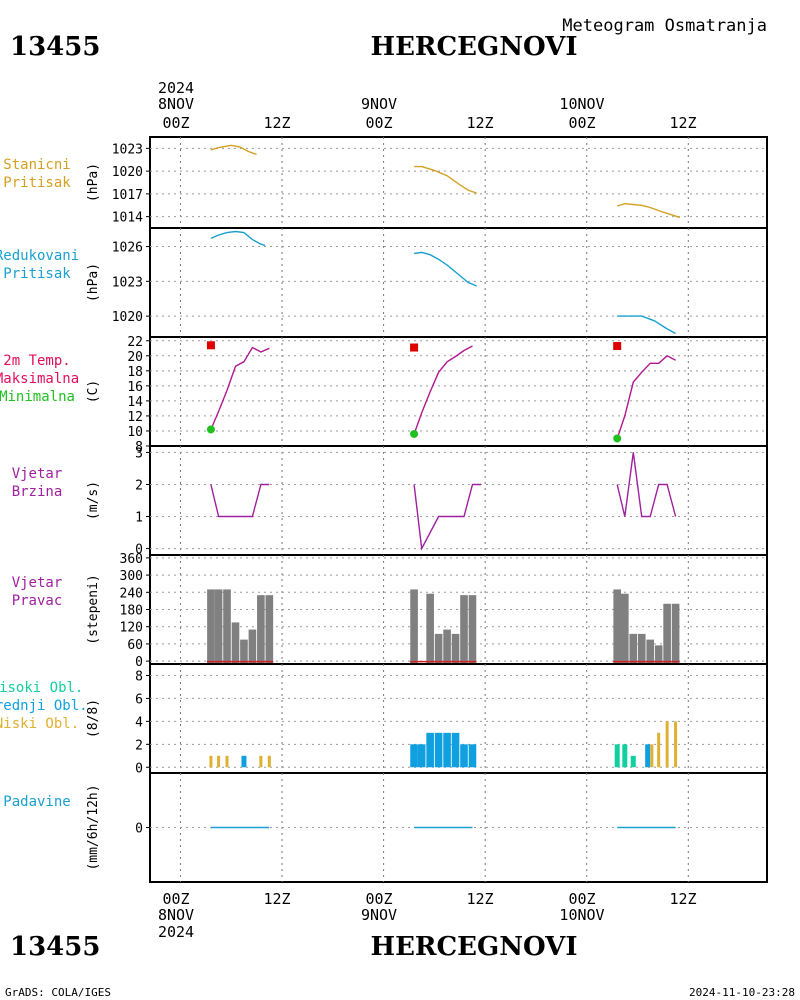 The width and height of the screenshot is (800, 1000). Describe the element at coordinates (135, 342) in the screenshot. I see `p3-ytick-label: 22` at that location.